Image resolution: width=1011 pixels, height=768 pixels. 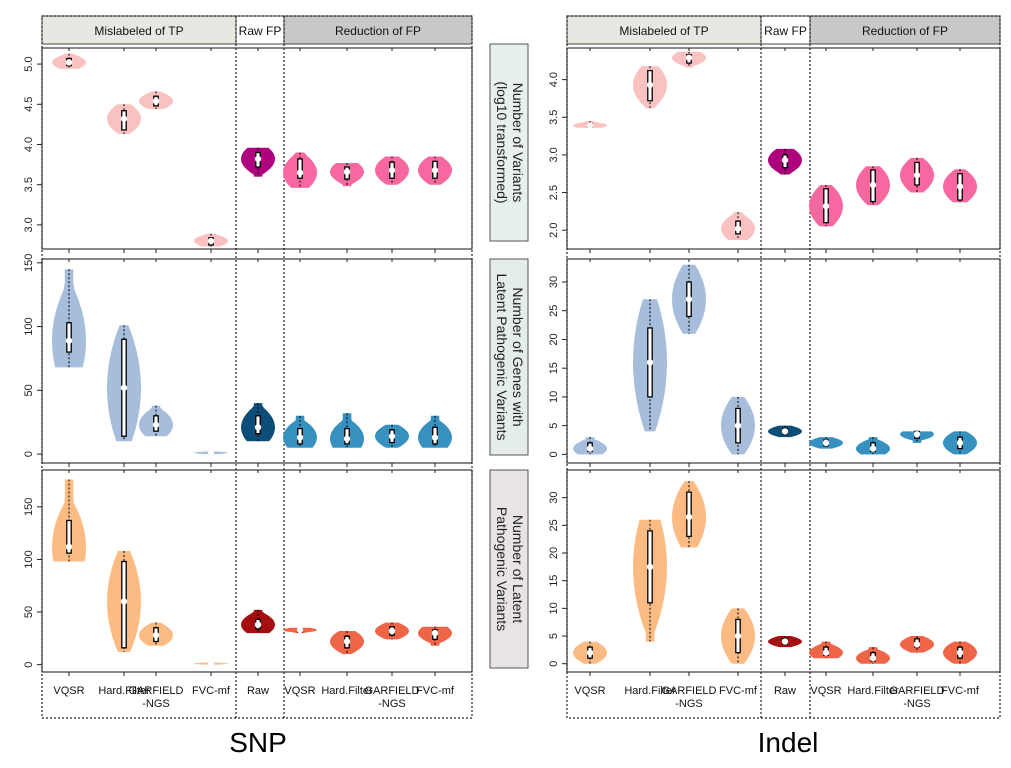 What do you see at coordinates (774, 362) in the screenshot?
I see `plot-row-2: 0 5 10 15 20 25 30` at bounding box center [774, 362].